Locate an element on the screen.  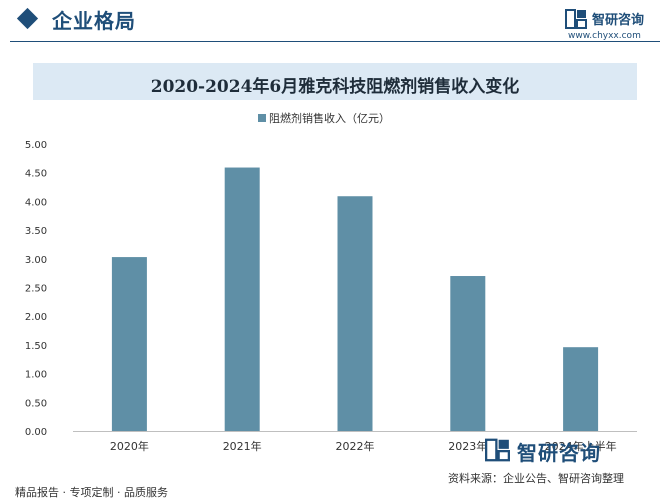
footer-tagline: 精品报告 · 专项定制 · 品质服务 is located at coordinates (91, 492).